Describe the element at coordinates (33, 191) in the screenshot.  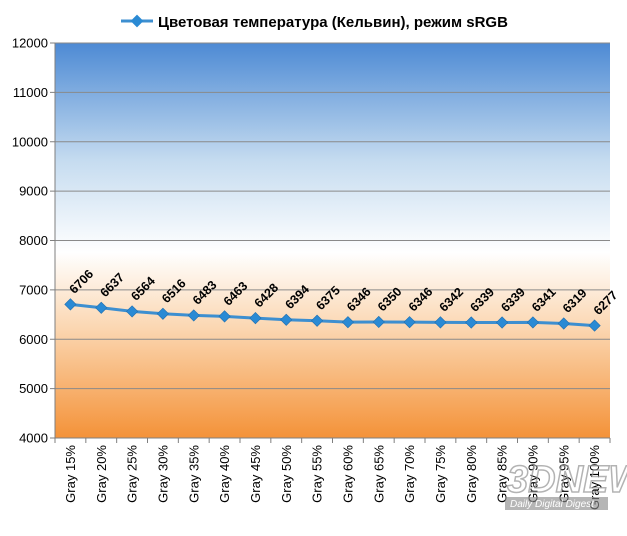
I see `y-tick-label: 9000` at that location.